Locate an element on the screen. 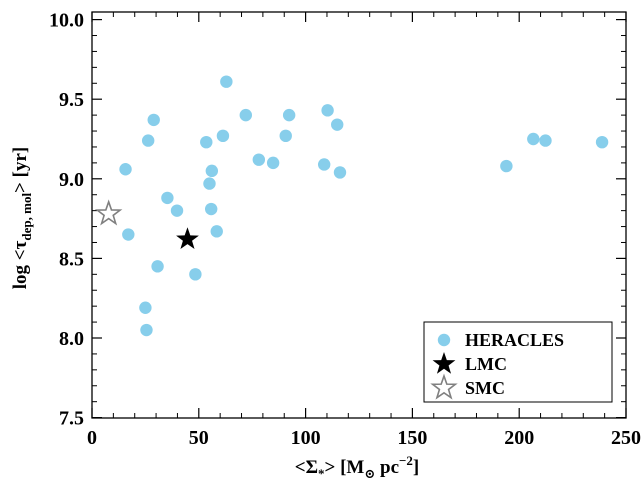  legend-marker-heracles is located at coordinates (444, 340).